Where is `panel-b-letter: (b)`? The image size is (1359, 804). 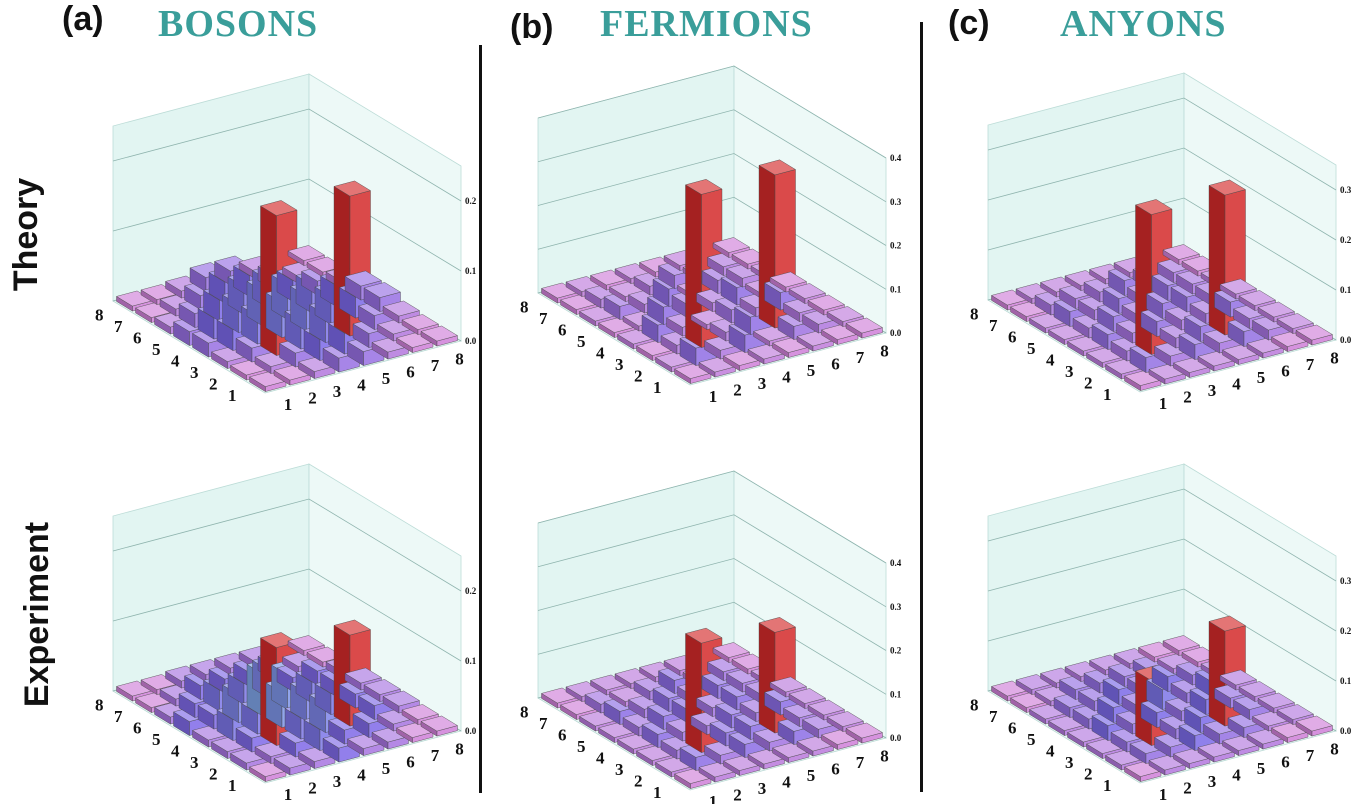
panel-b-letter: (b) is located at coordinates (532, 27).